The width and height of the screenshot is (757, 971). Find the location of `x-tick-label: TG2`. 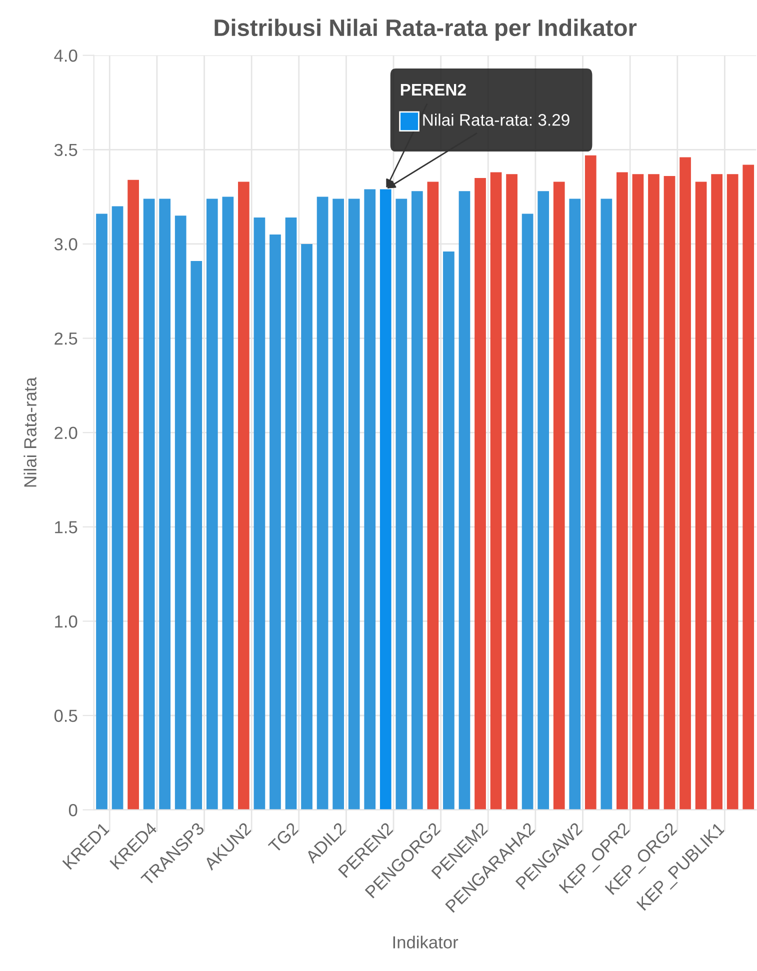

x-tick-label: TG2 is located at coordinates (284, 838).